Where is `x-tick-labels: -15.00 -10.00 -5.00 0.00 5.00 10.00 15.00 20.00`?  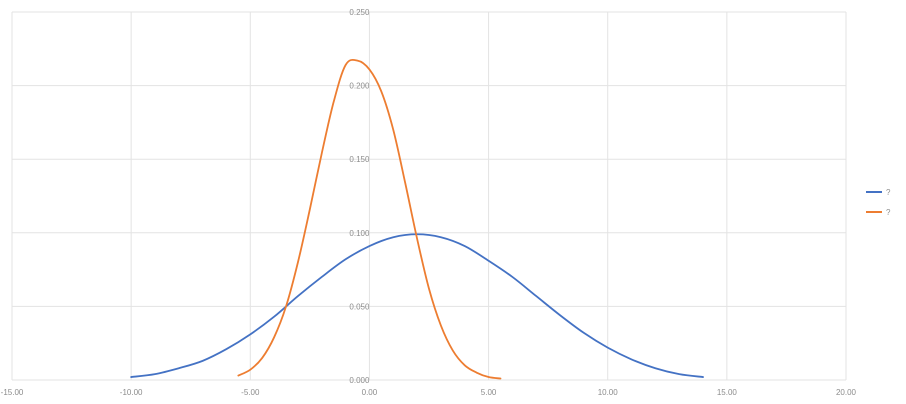 x-tick-labels: -15.00 -10.00 -5.00 0.00 5.00 10.00 15.00 20.00 is located at coordinates (429, 392).